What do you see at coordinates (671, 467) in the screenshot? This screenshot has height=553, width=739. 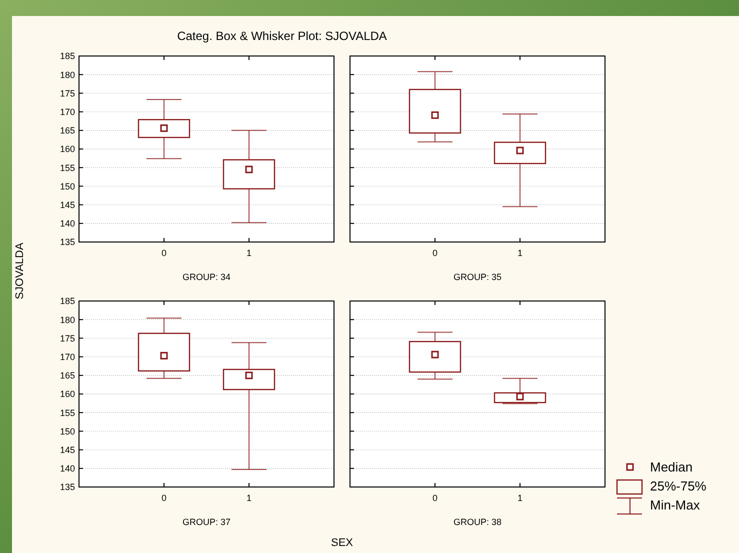 I see `text: Median` at bounding box center [671, 467].